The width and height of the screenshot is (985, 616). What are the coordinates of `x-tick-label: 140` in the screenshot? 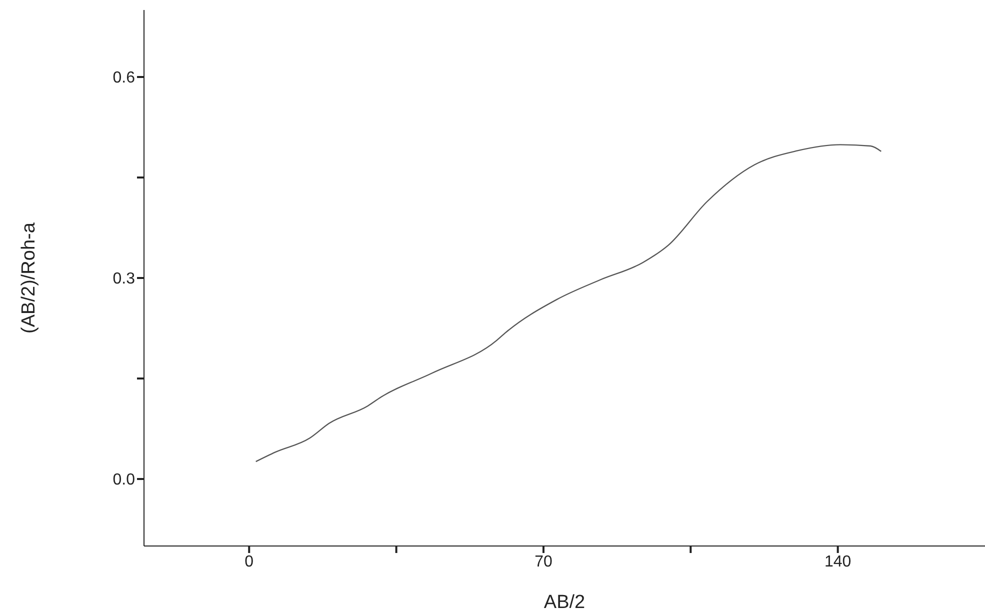 It's located at (838, 561).